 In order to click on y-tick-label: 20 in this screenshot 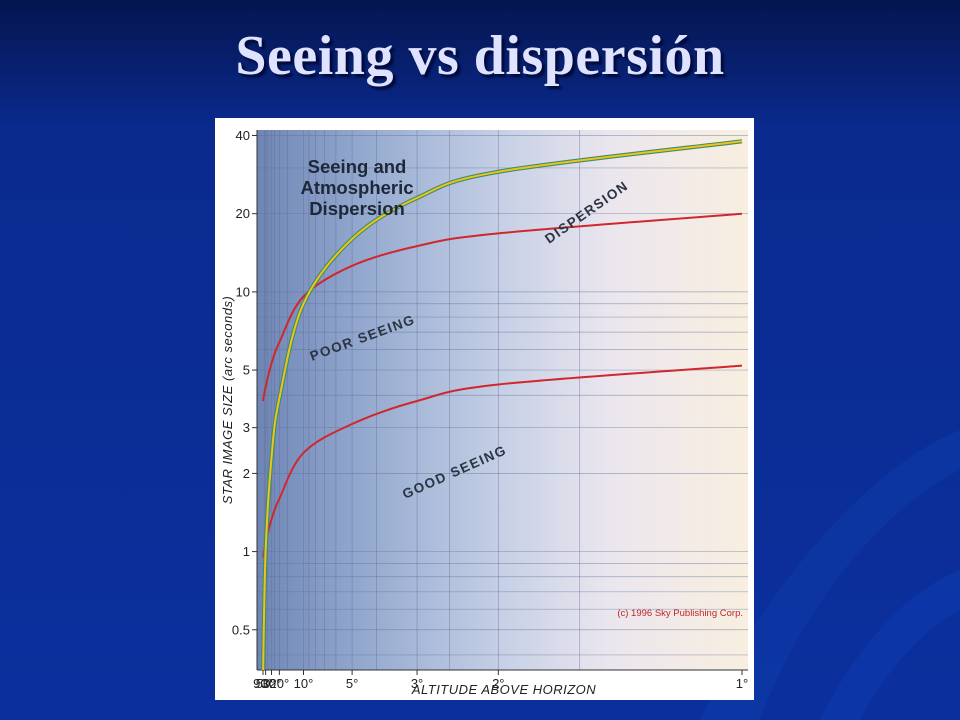, I will do `click(243, 213)`.